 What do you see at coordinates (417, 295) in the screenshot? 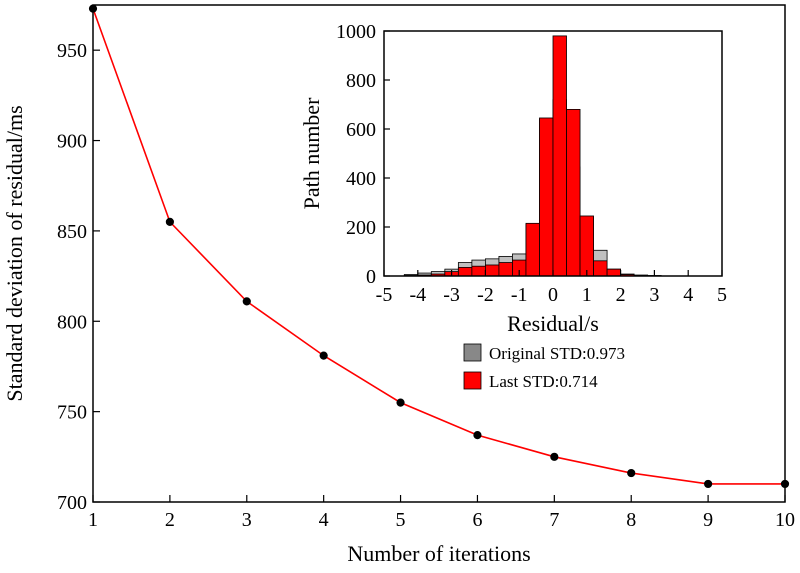
I see `inset-x-tick-label: -4` at bounding box center [417, 295].